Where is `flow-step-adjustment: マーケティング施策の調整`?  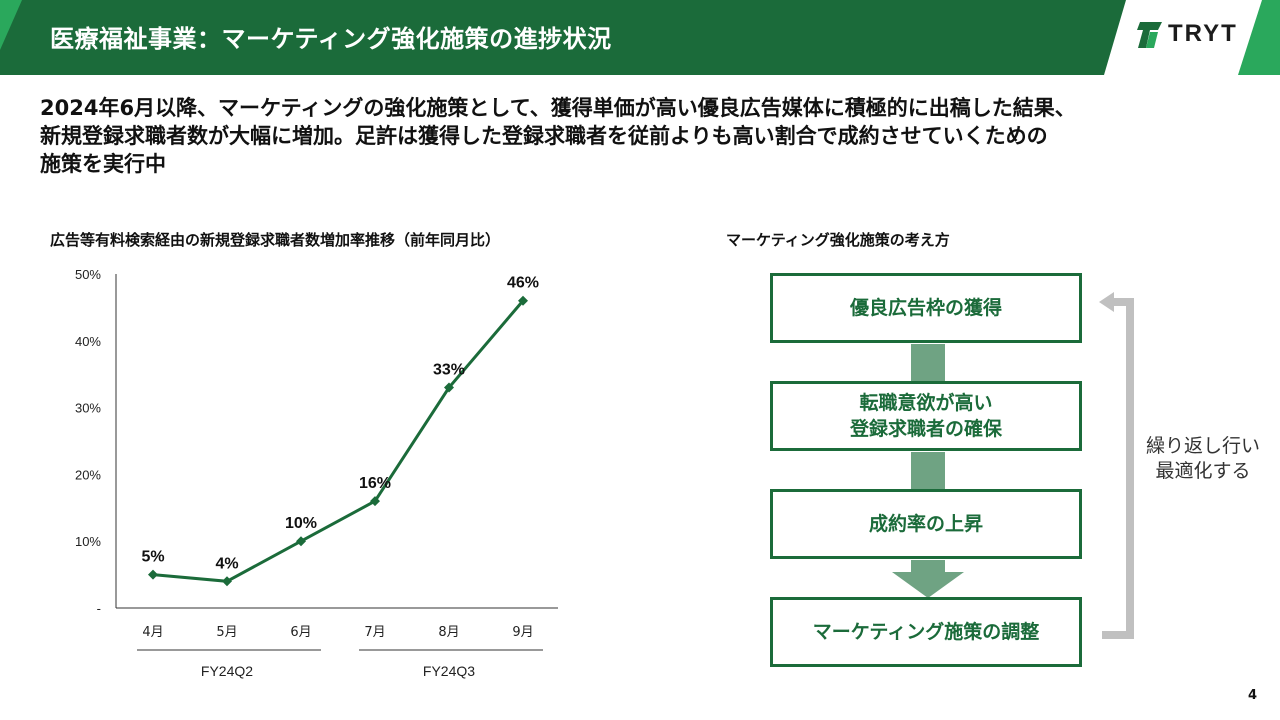 flow-step-adjustment: マーケティング施策の調整 is located at coordinates (926, 632).